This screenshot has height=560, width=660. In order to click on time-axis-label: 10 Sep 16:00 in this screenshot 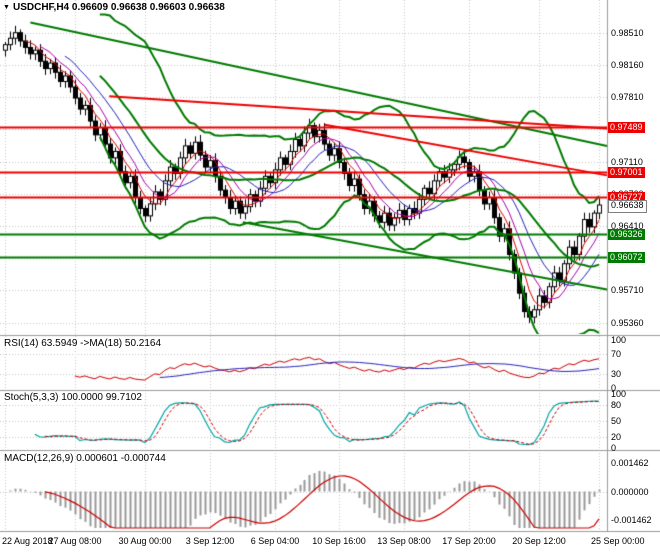, I will do `click(339, 541)`.